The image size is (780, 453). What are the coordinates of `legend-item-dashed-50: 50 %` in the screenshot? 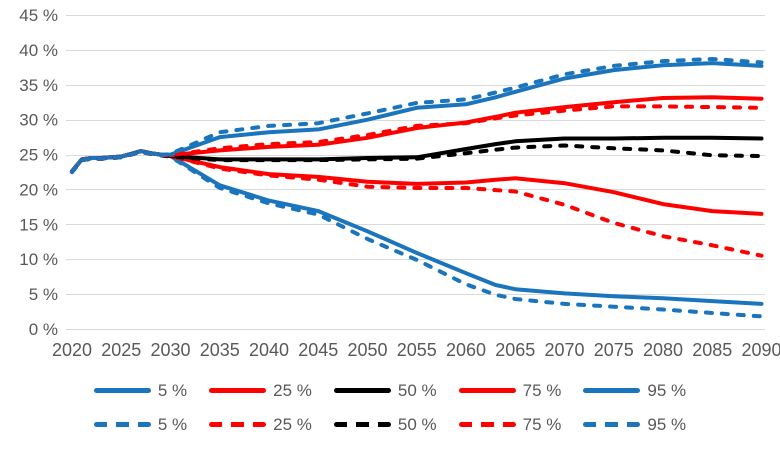 It's located at (385, 424).